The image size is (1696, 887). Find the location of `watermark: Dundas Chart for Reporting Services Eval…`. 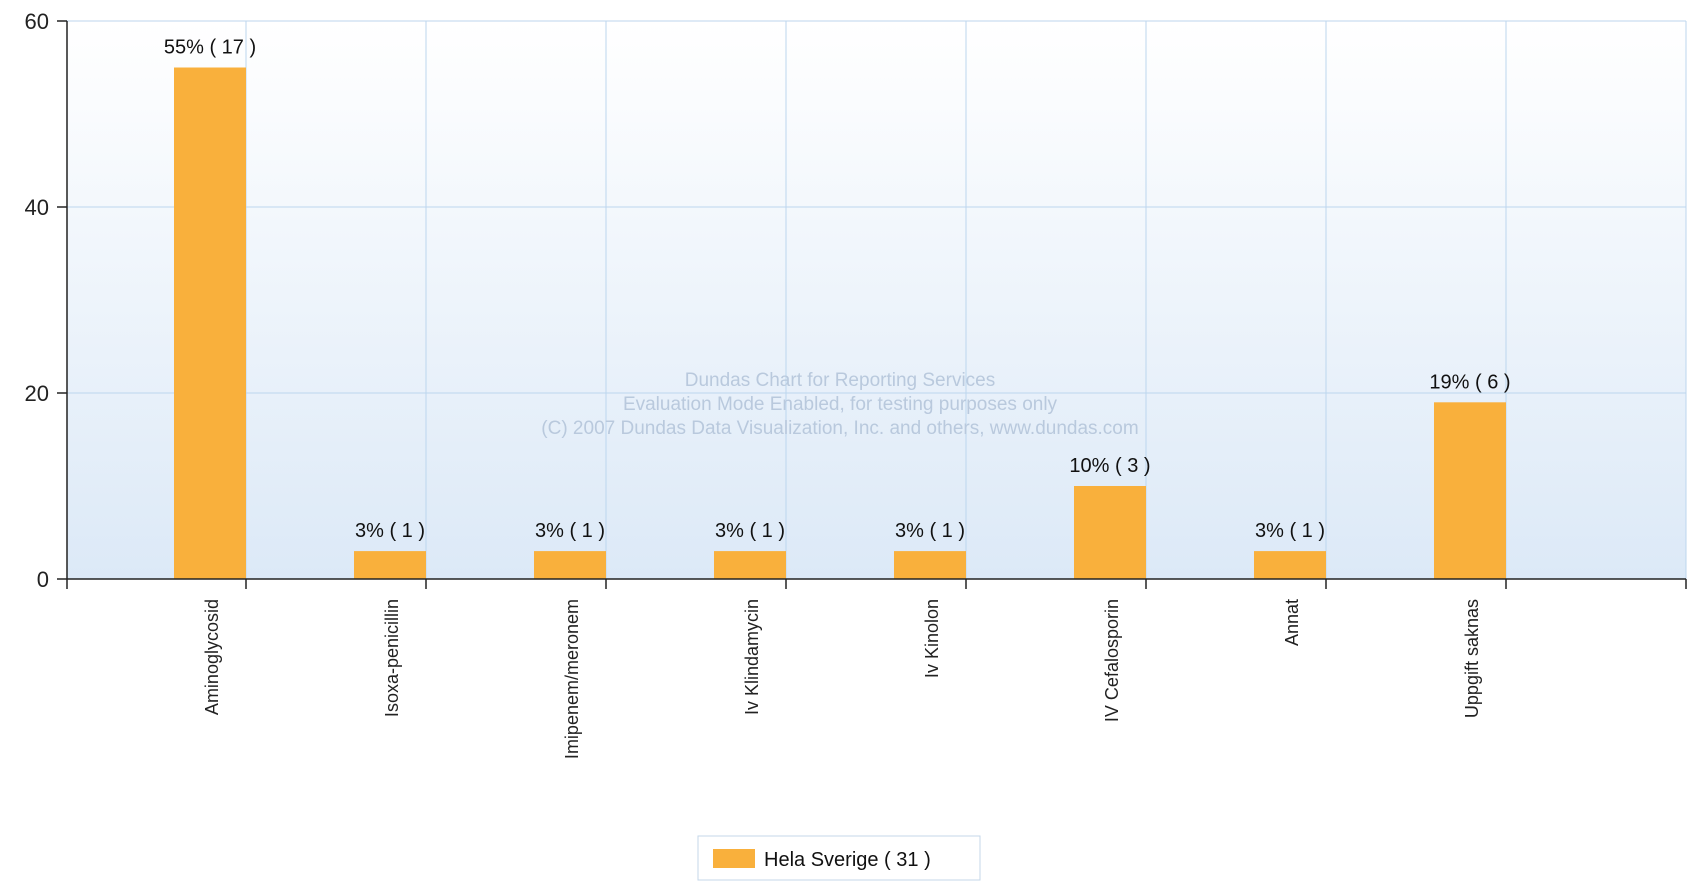

watermark: Dundas Chart for Reporting Services Eval… is located at coordinates (839, 404).